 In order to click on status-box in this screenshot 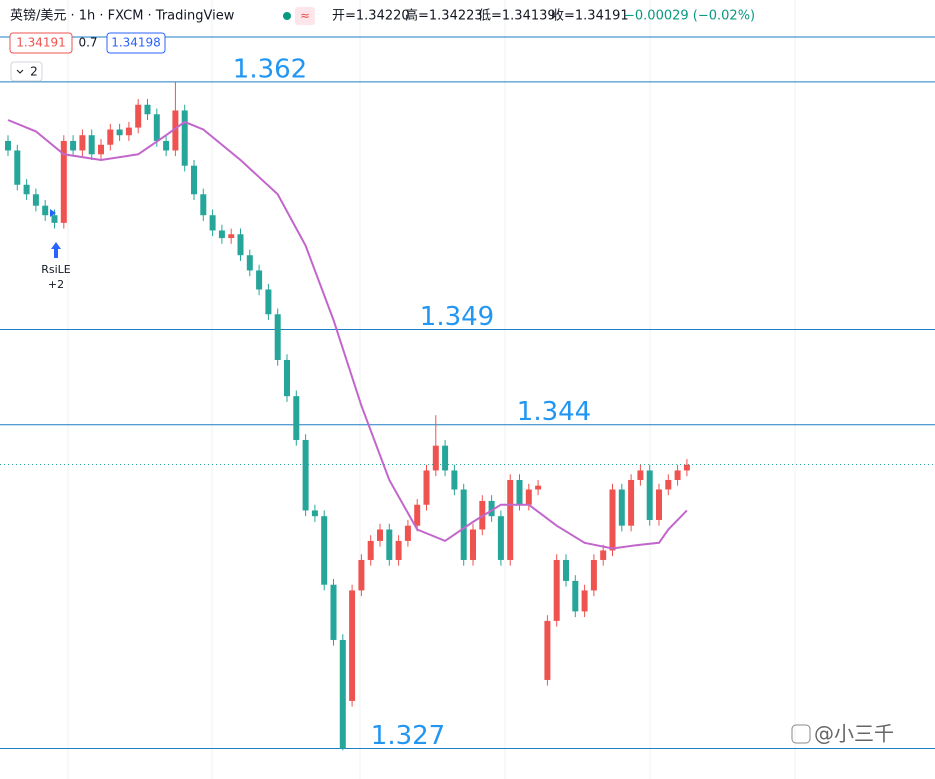, I will do `click(305, 16)`.